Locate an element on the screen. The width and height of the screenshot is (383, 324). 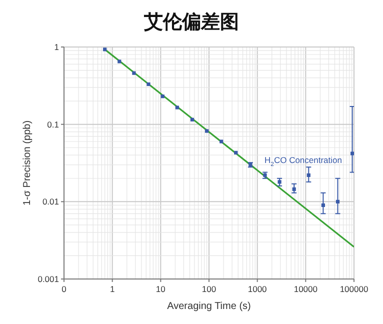
x-axis-title: Averaging Time (s) is located at coordinates (209, 306).